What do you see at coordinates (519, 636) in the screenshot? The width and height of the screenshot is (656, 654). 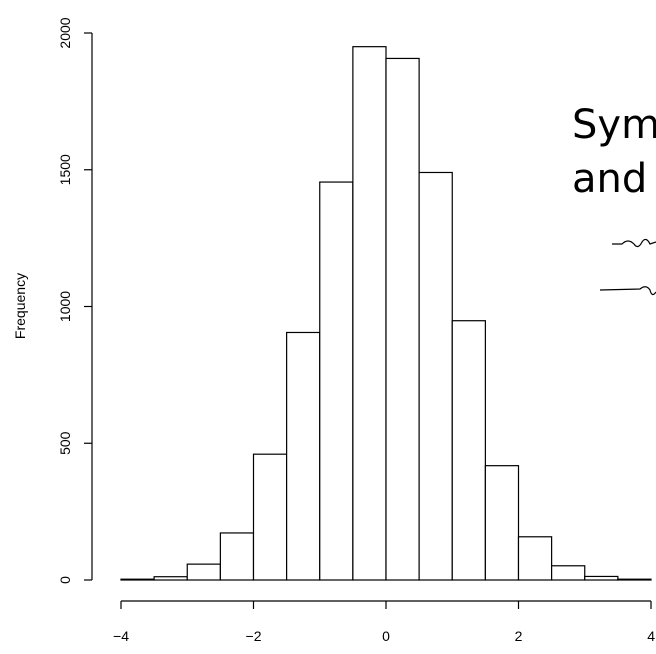 I see `x-tick-label: 2` at bounding box center [519, 636].